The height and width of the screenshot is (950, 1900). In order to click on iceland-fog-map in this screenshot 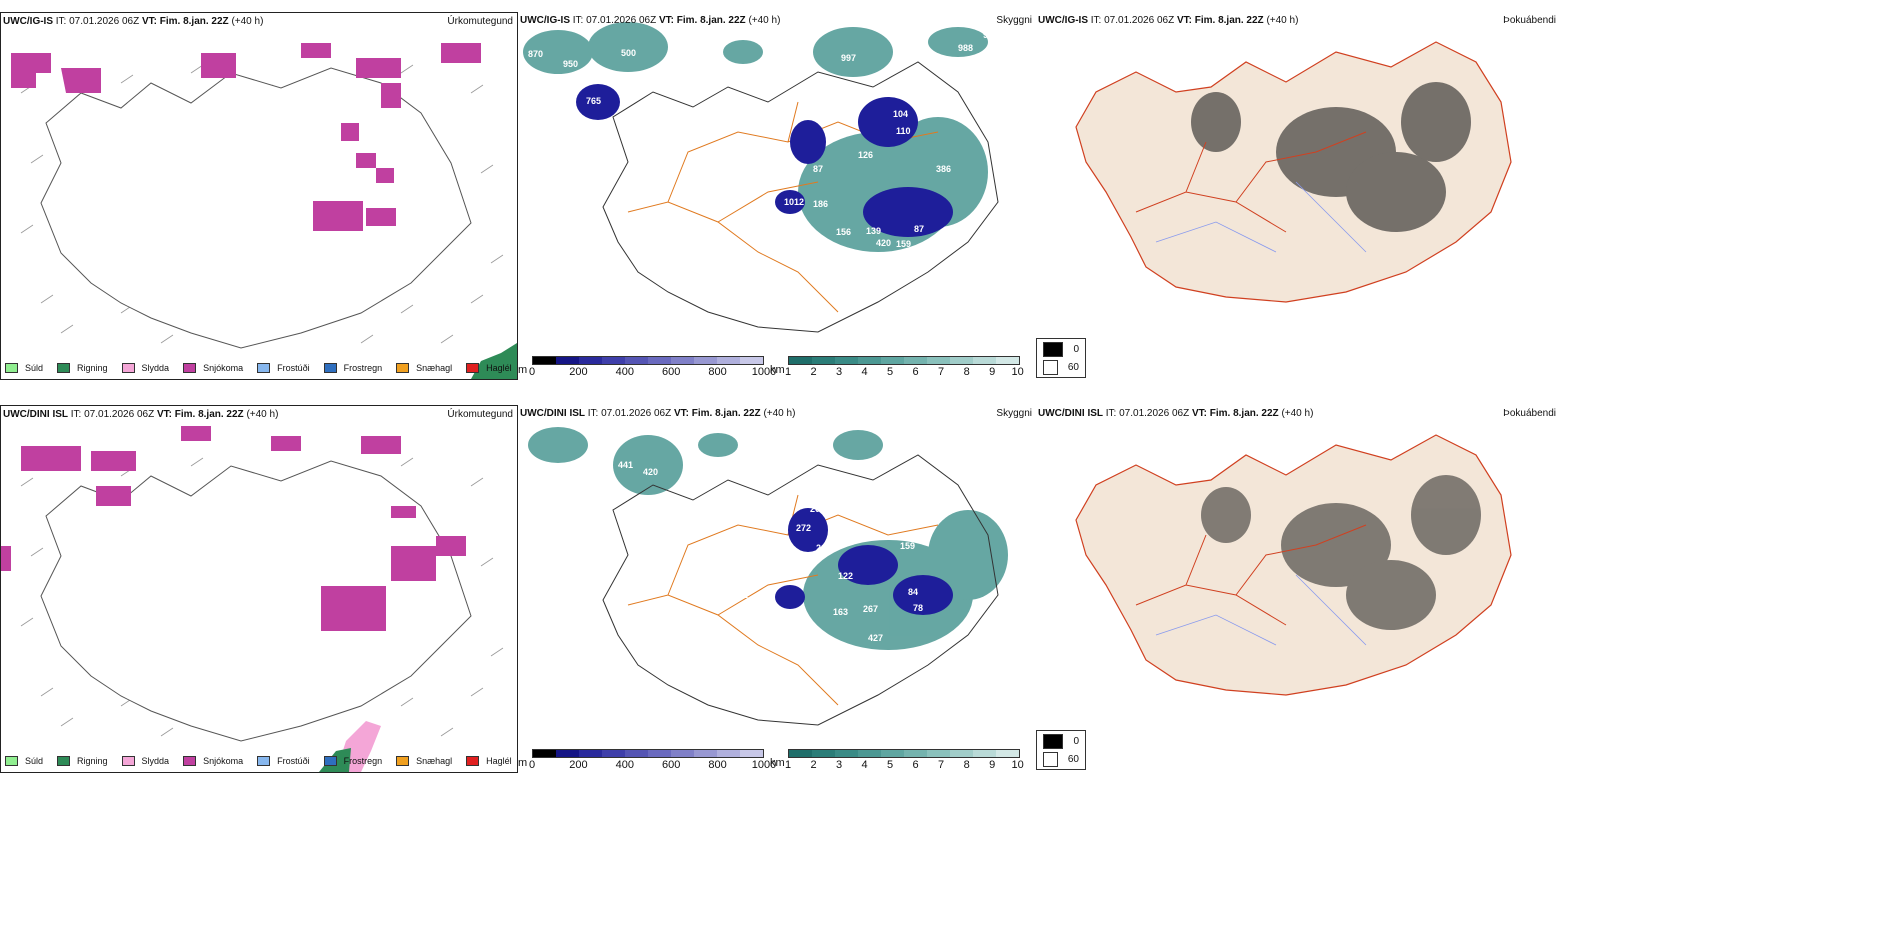, I will do `click(1293, 565)`.